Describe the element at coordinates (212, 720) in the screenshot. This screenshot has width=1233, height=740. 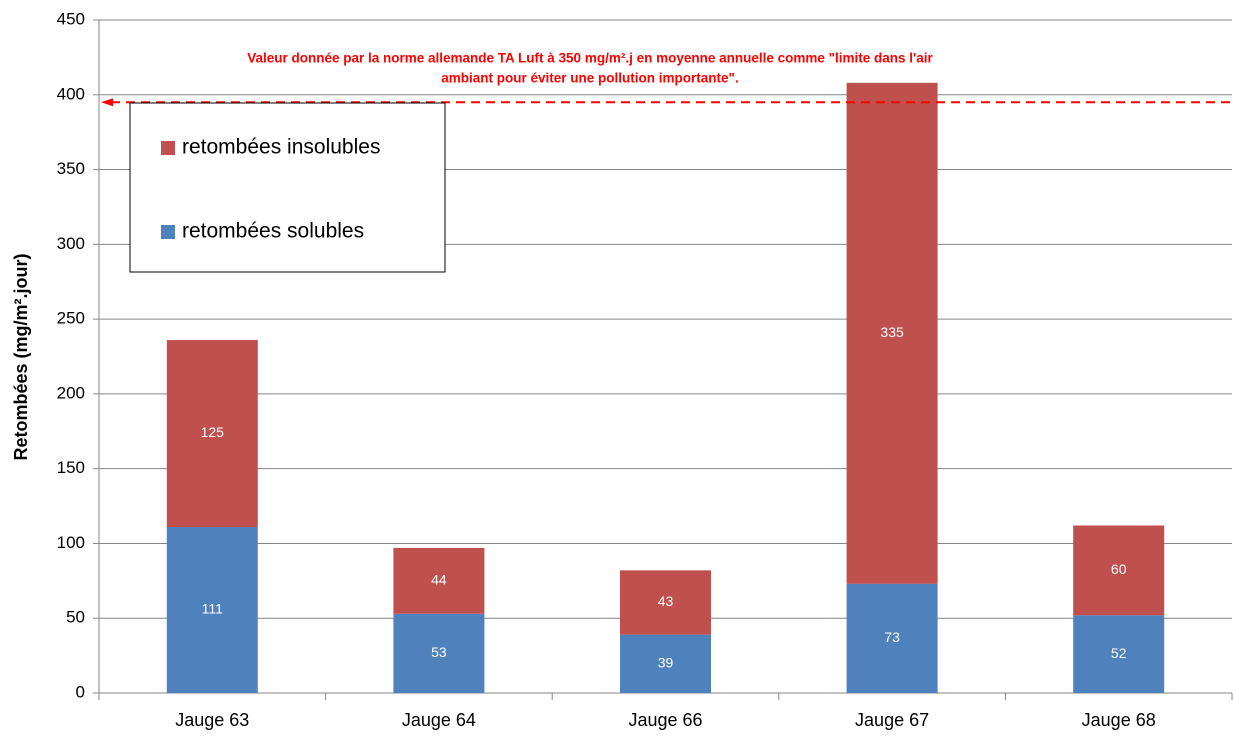
I see `x-tick-label: Jauge 63` at that location.